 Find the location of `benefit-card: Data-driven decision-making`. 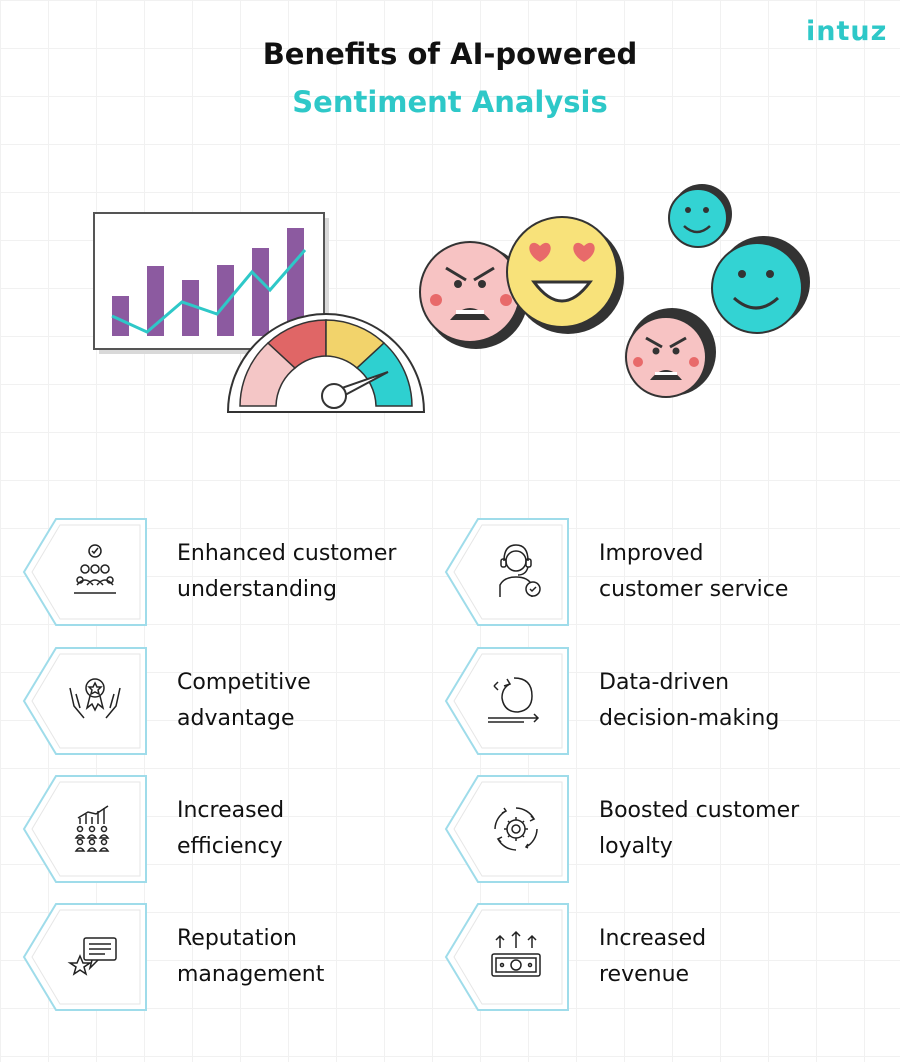

benefit-card: Data-driven decision-making is located at coordinates (654, 701).